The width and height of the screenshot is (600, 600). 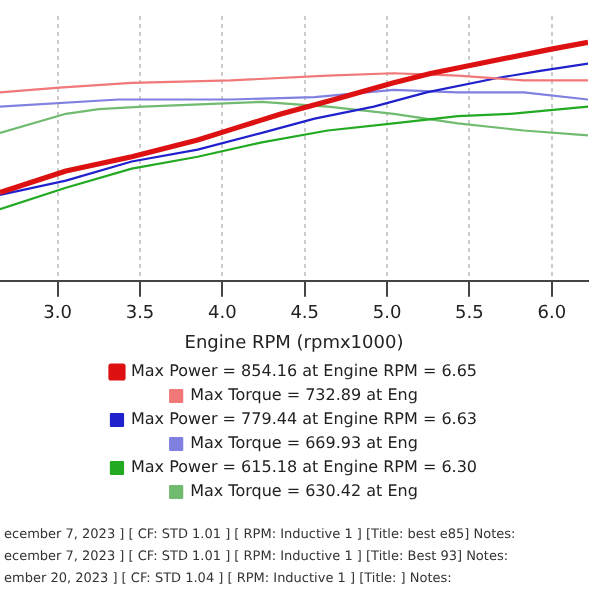 I want to click on x-tick-label: 4.5, so click(x=305, y=314).